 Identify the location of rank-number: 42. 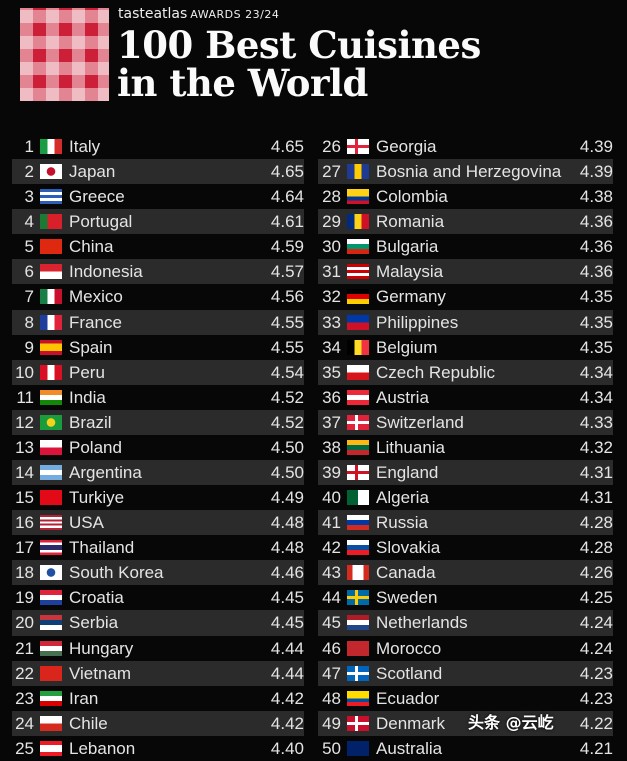
(331, 548).